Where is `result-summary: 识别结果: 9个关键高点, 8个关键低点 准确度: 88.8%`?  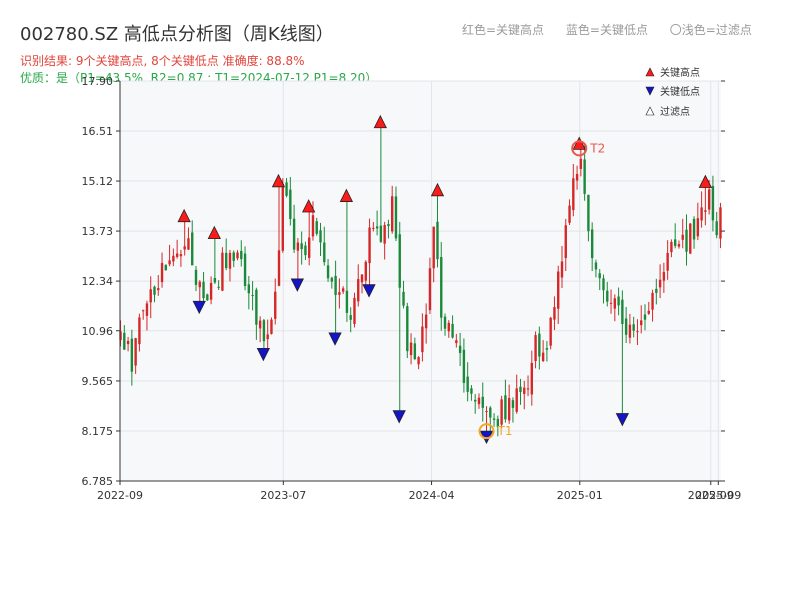
result-summary: 识别结果: 9个关键高点, 8个关键低点 准确度: 88.8% is located at coordinates (162, 61).